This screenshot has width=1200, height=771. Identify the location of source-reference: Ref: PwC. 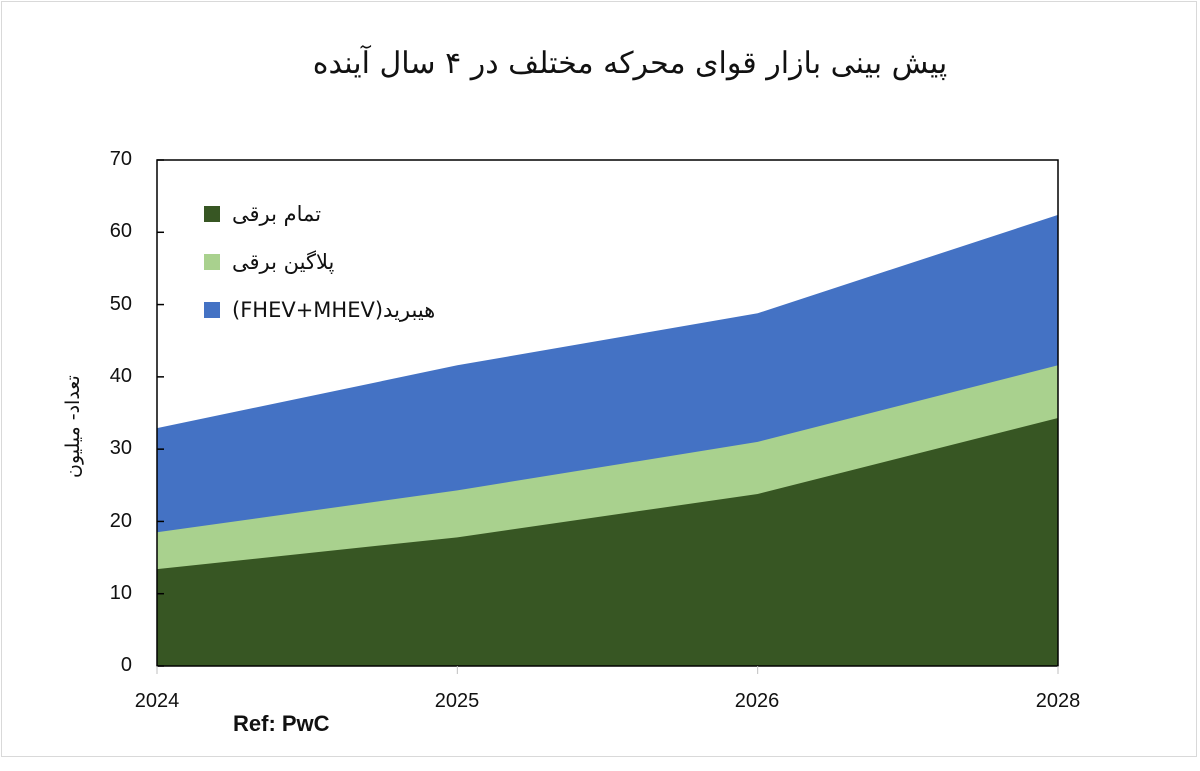
(281, 723).